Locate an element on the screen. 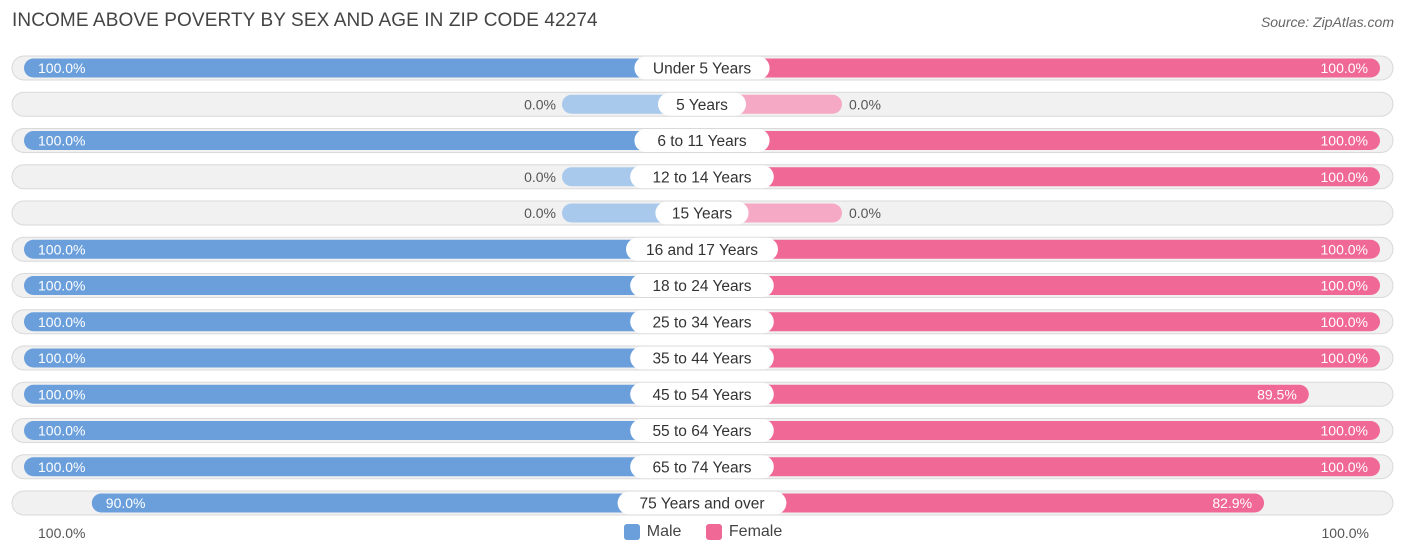 The width and height of the screenshot is (1406, 558). value-label-male-35-to-44-years: 100.0% is located at coordinates (61, 358).